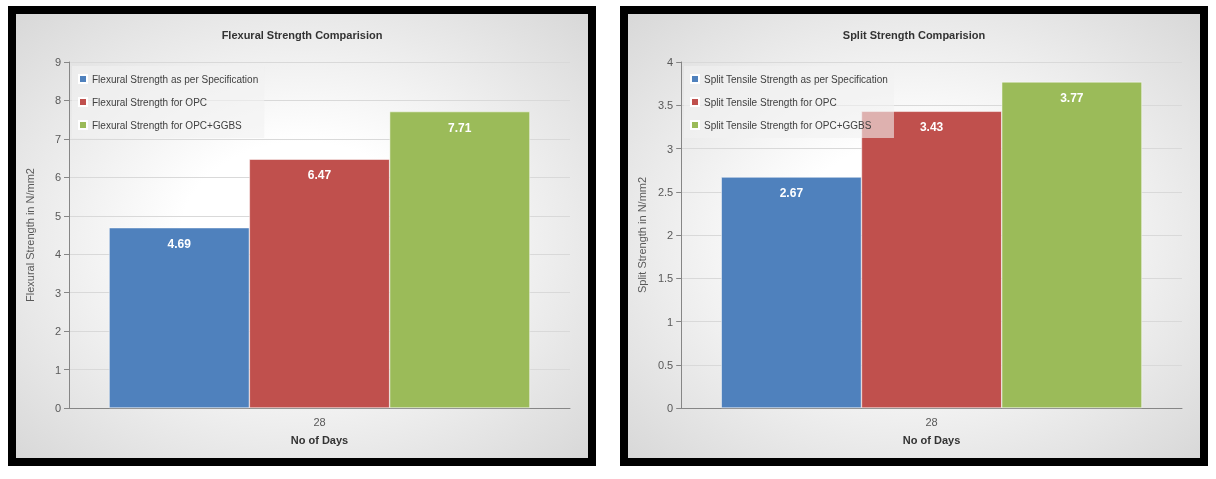 Image resolution: width=1216 pixels, height=479 pixels. What do you see at coordinates (302, 34) in the screenshot?
I see `chart-title: Flexural Strength Comparision` at bounding box center [302, 34].